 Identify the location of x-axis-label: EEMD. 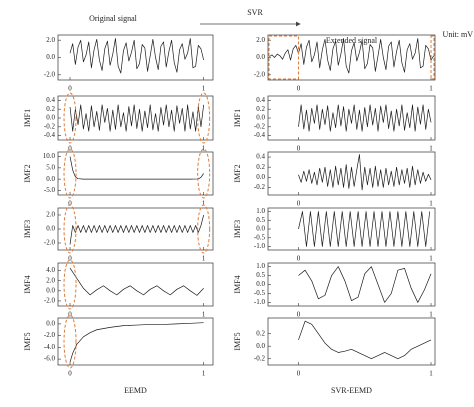
(135, 390).